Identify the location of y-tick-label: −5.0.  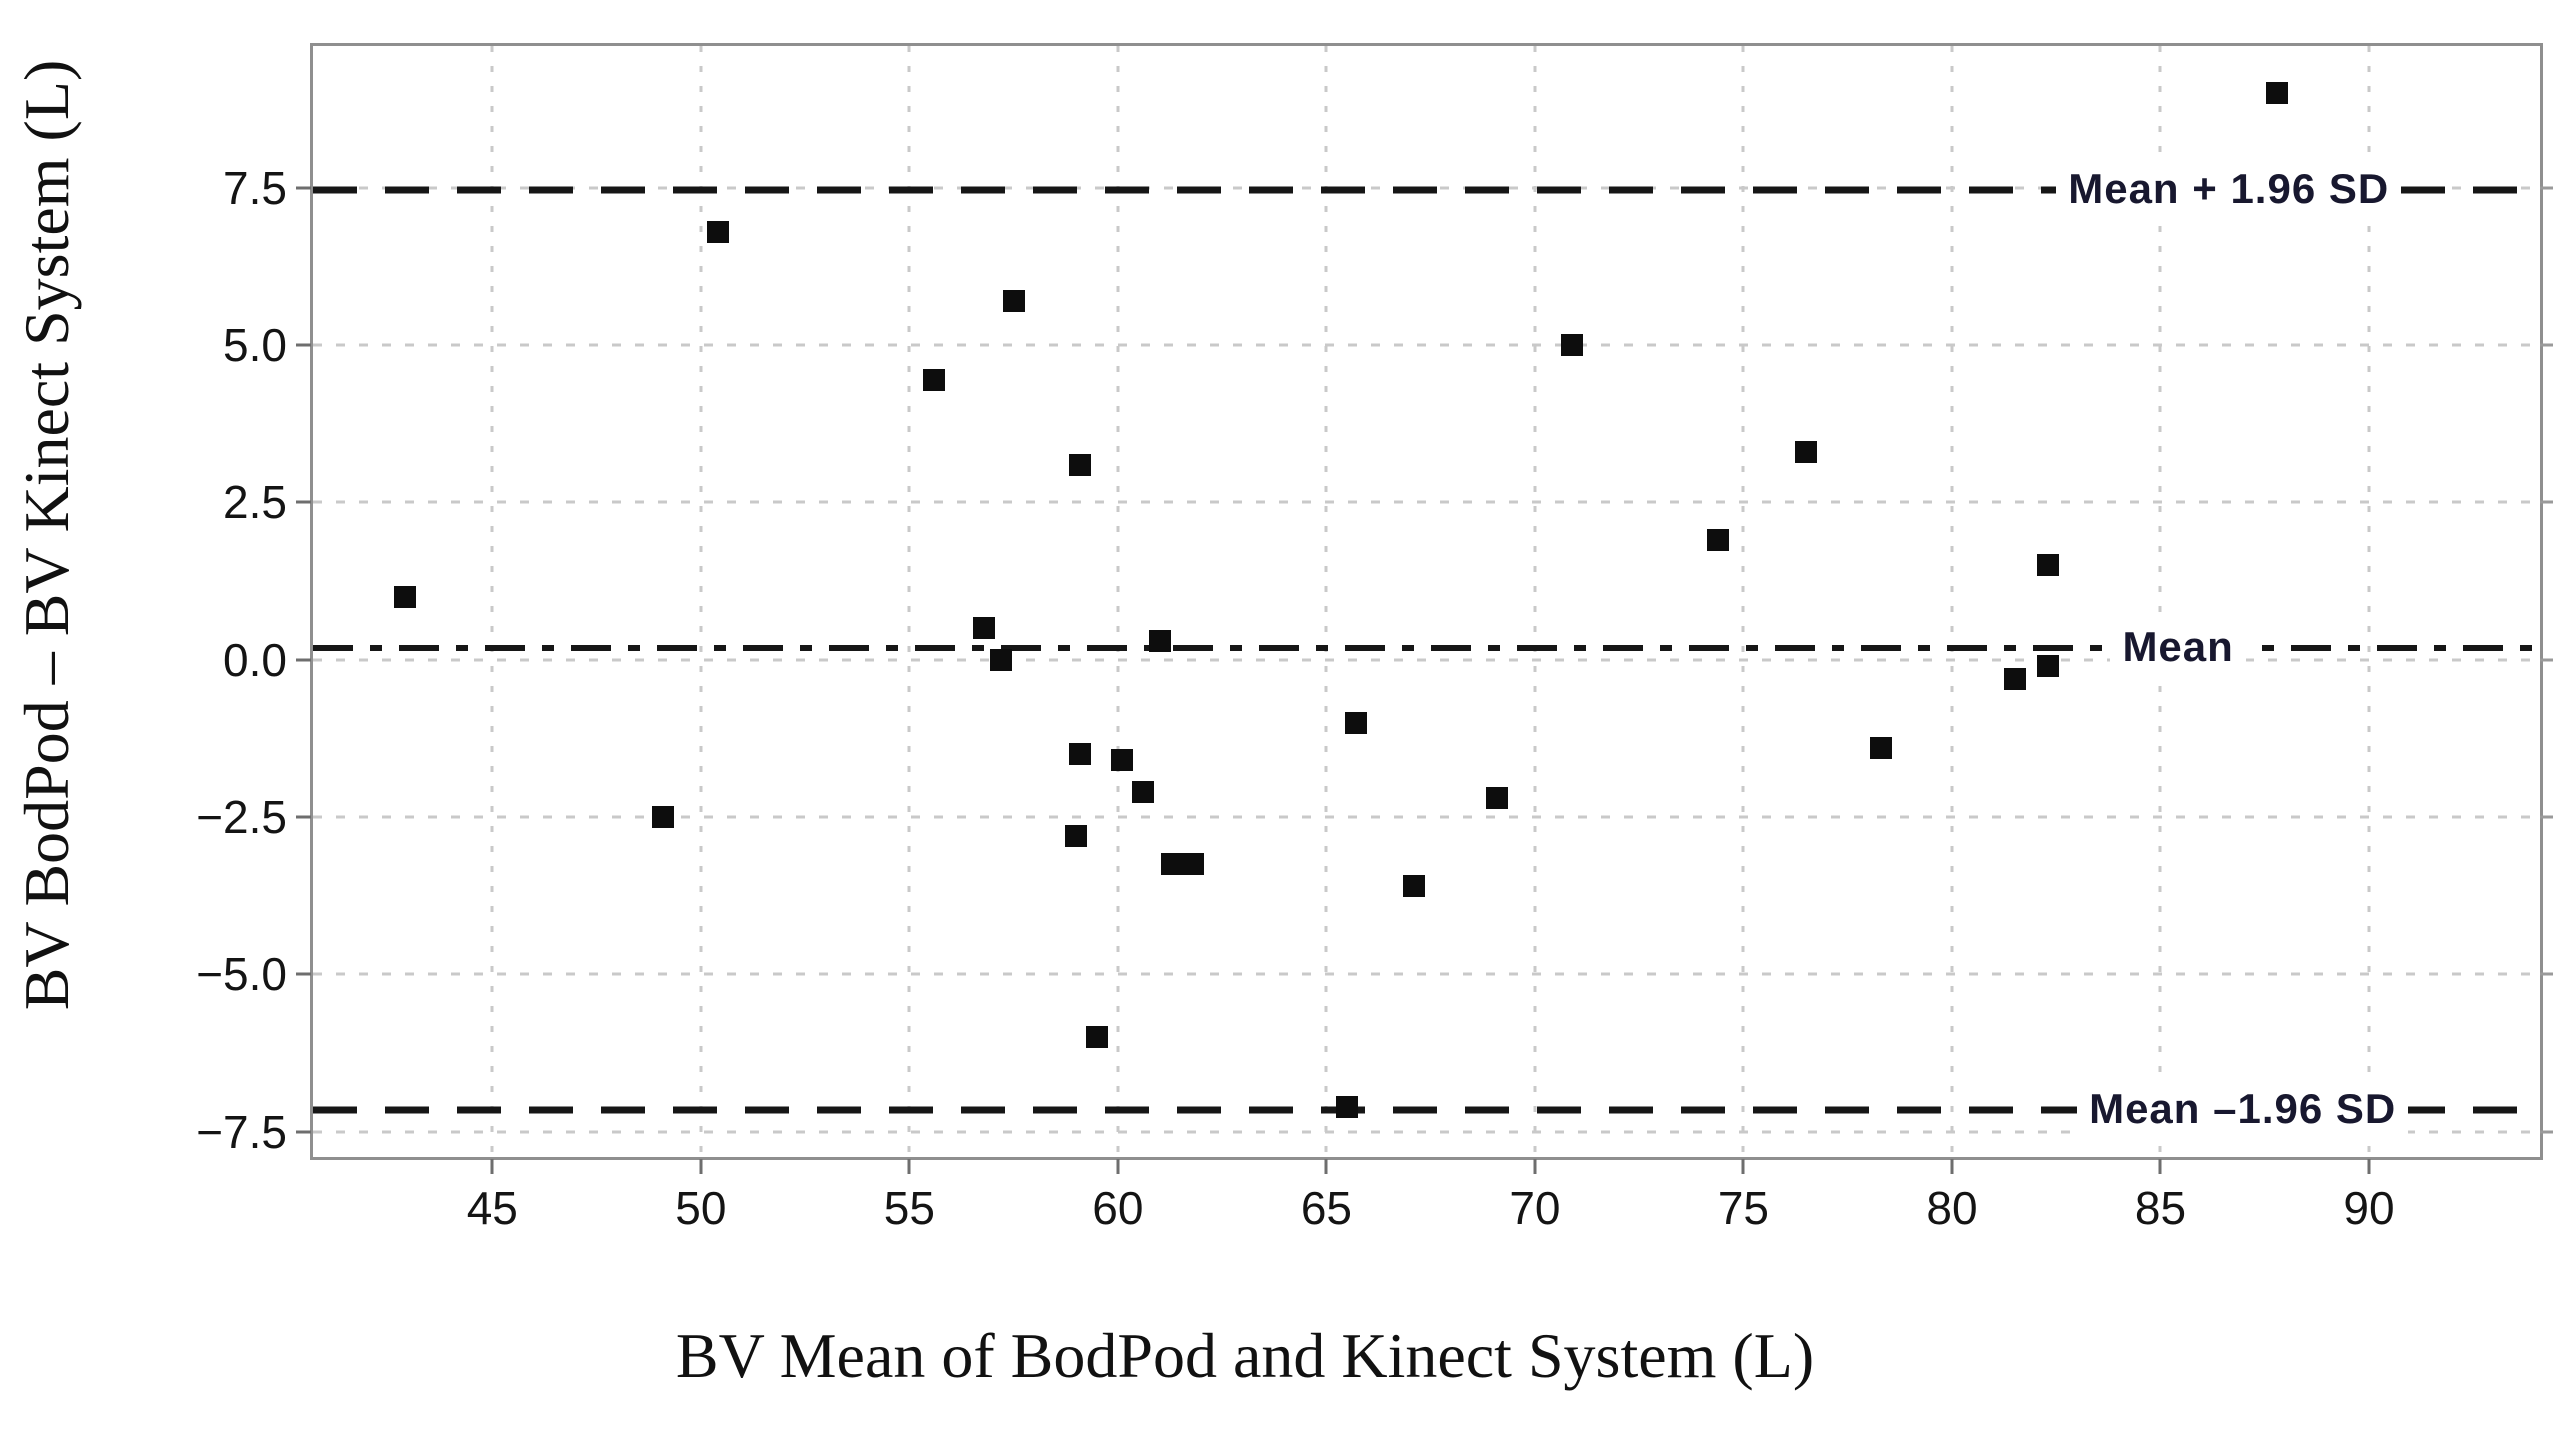
(241, 974).